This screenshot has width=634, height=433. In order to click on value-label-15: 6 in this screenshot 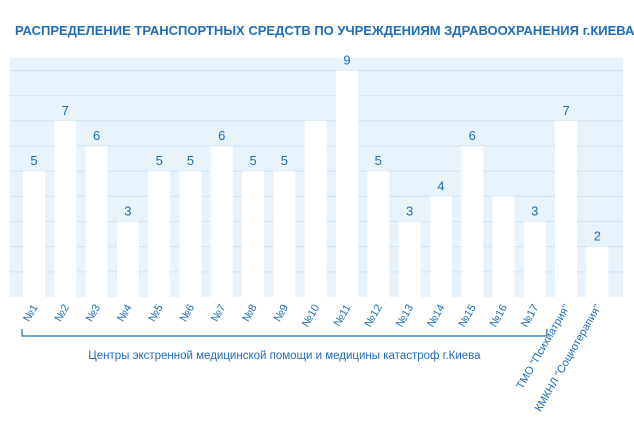, I will do `click(472, 135)`.